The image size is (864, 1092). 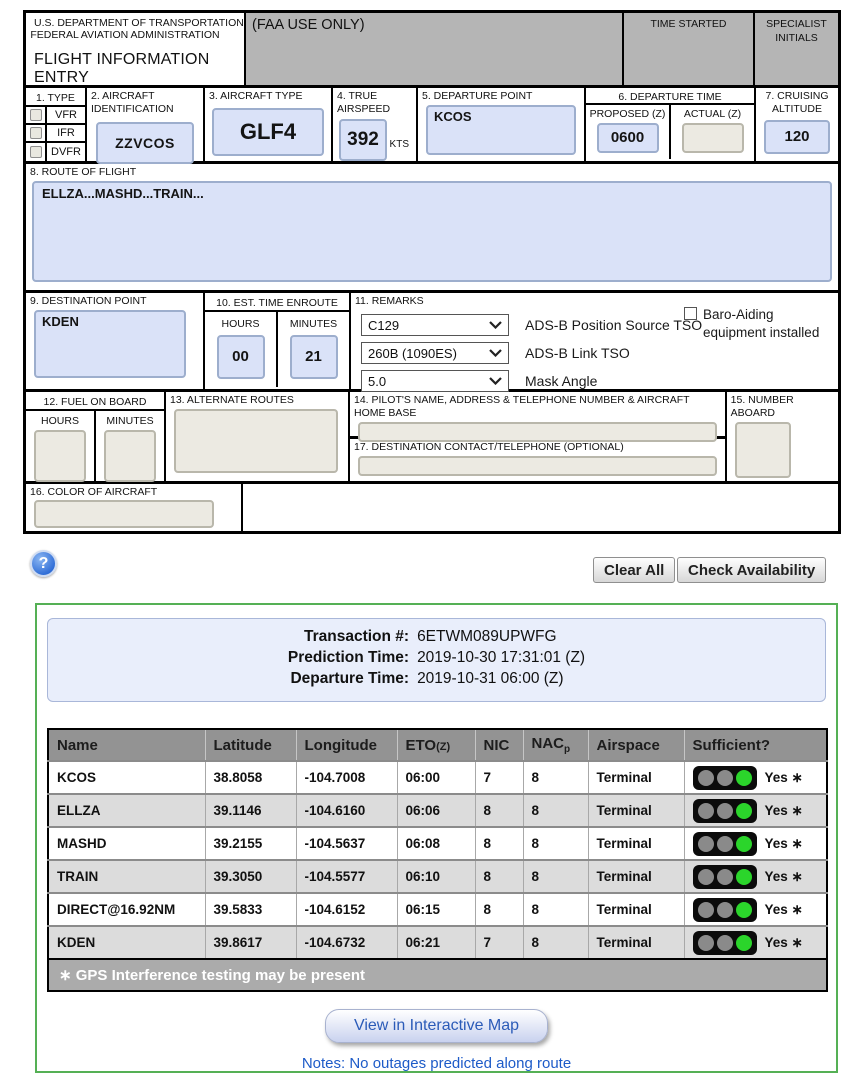 I want to click on chevron-down-icon, so click(x=495, y=325).